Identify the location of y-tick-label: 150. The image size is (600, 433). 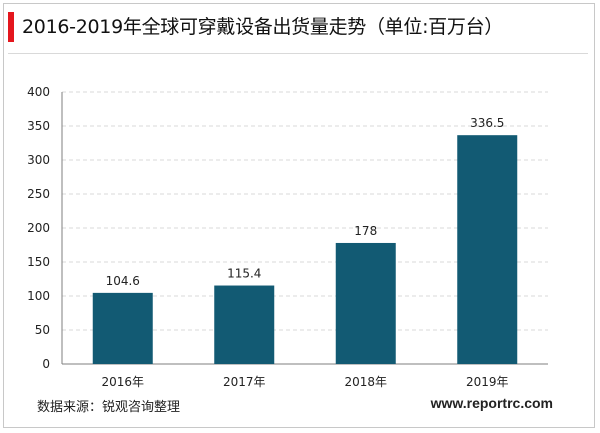
(38, 262).